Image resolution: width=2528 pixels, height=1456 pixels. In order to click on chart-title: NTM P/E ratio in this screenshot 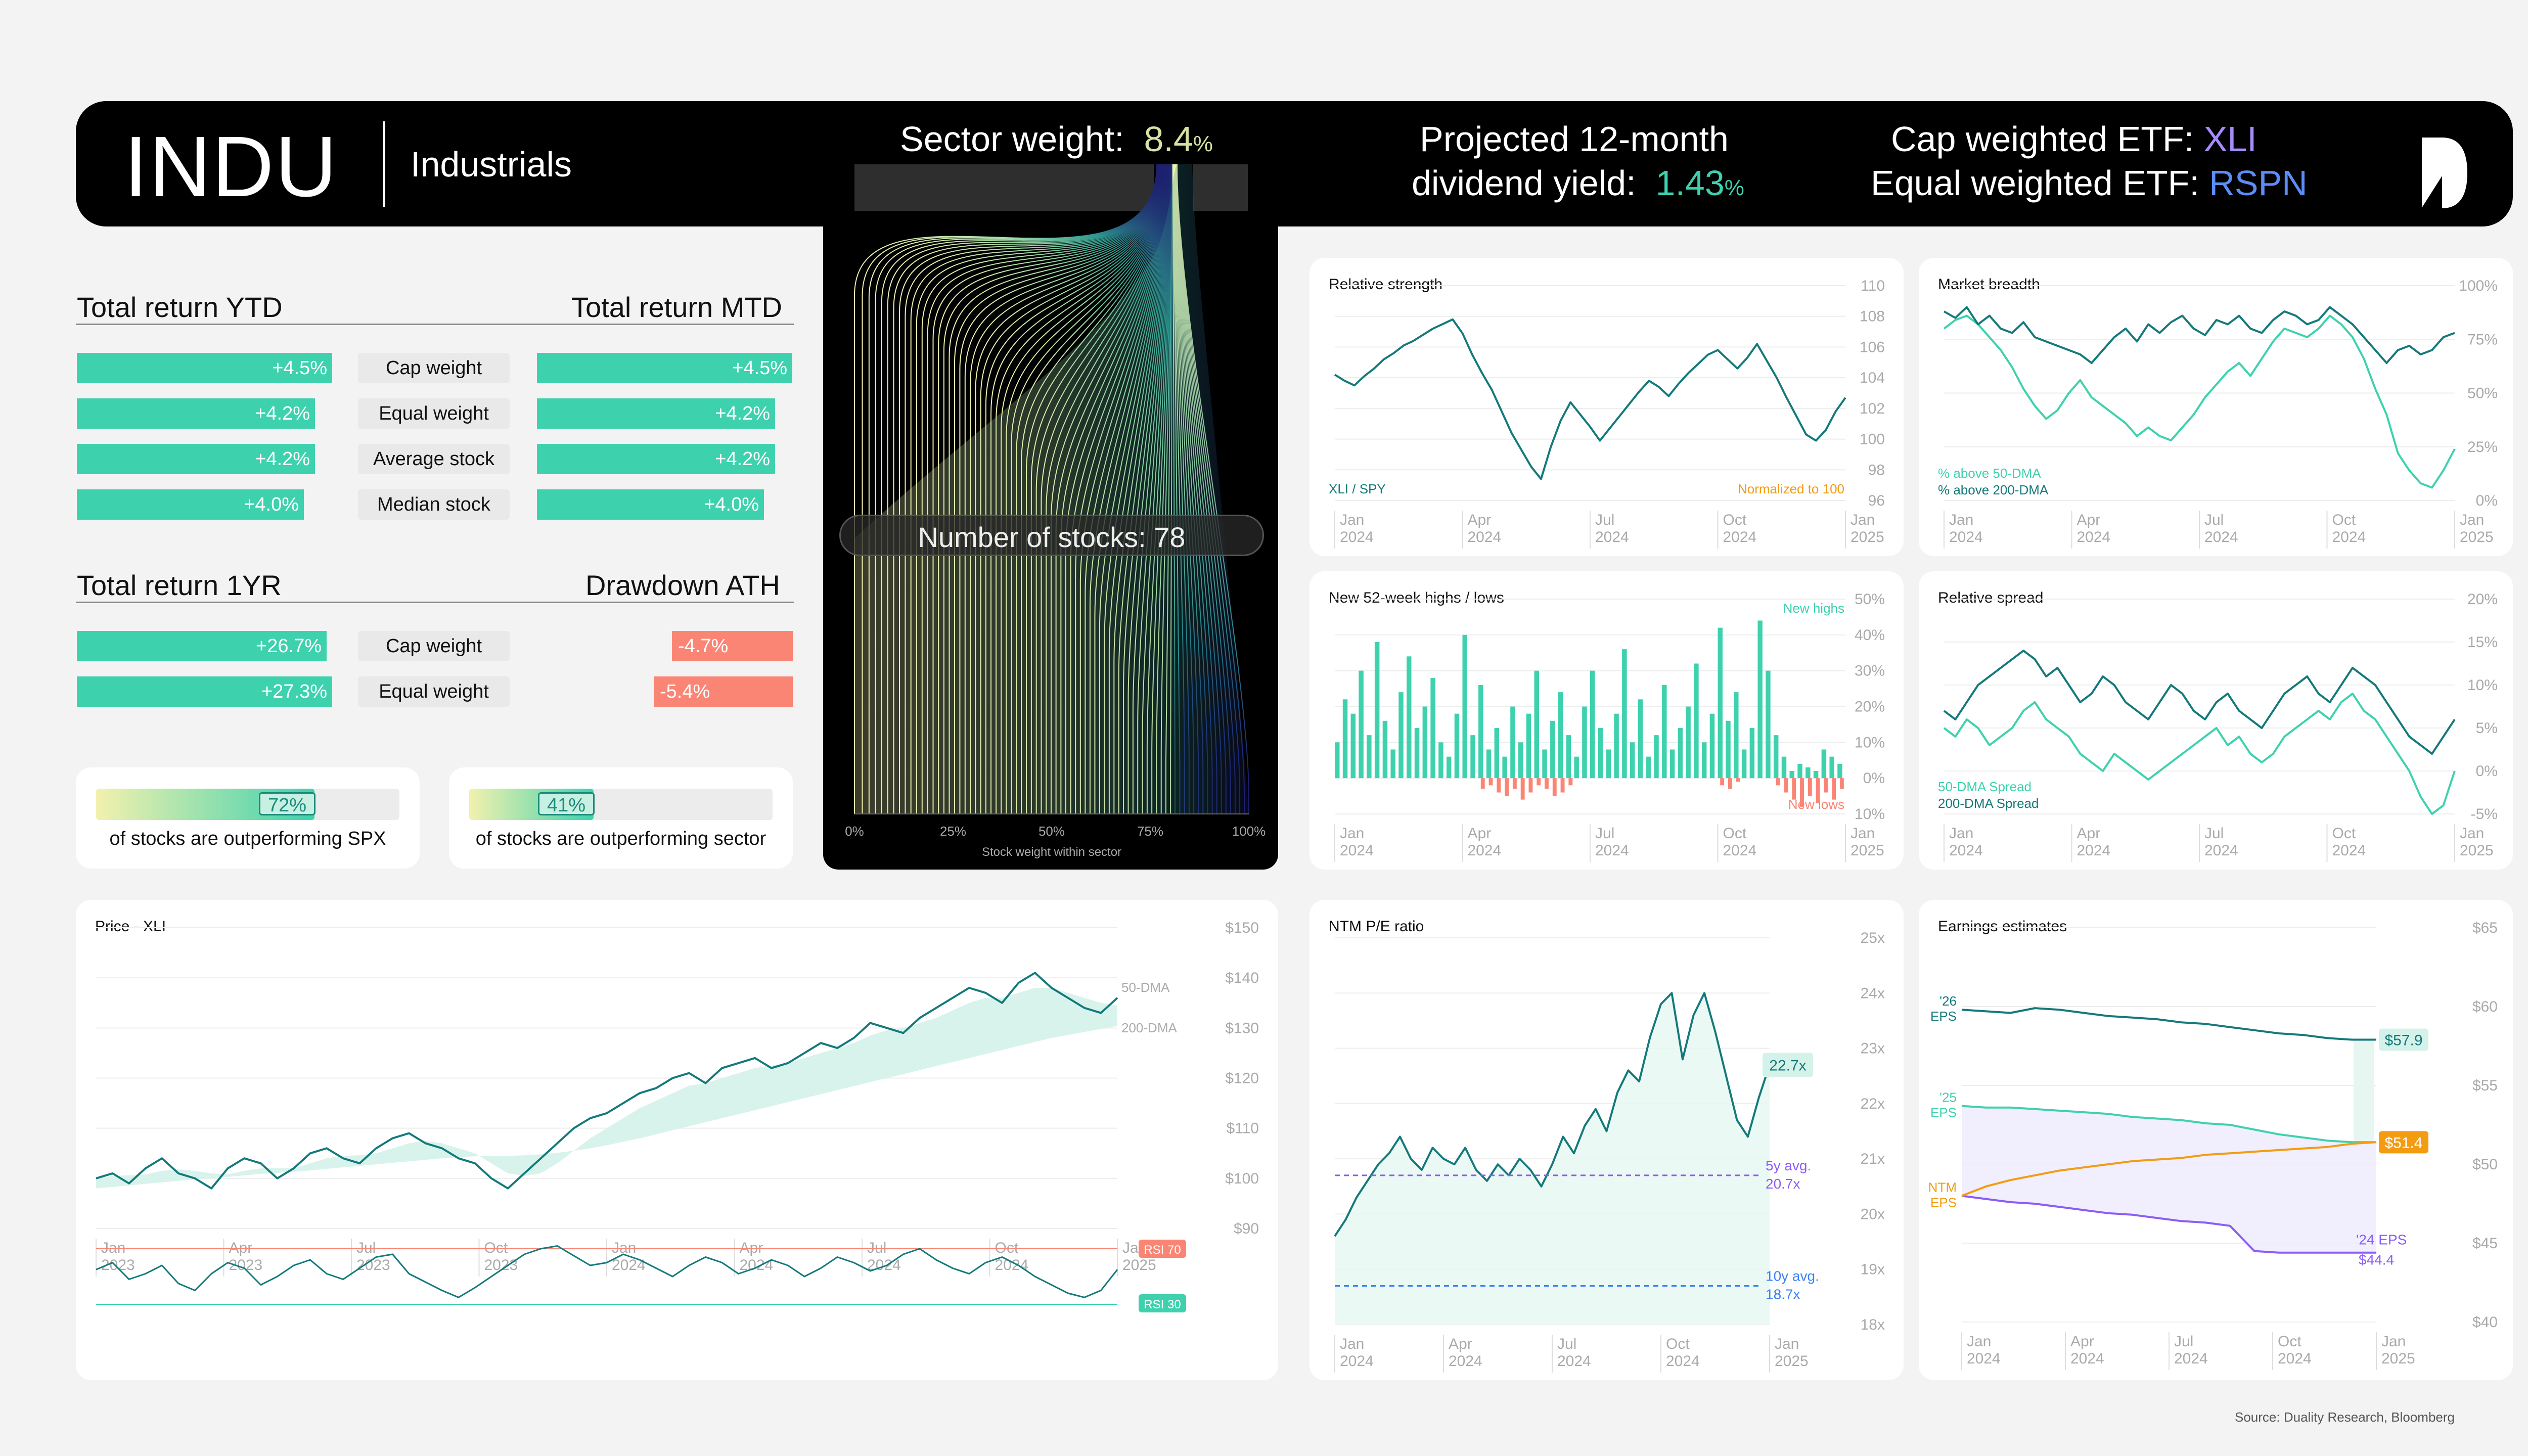, I will do `click(1377, 926)`.